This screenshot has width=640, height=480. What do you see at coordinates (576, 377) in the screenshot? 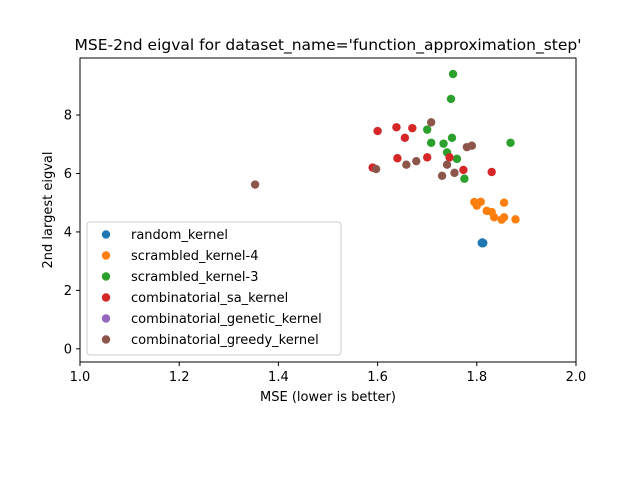
I see `x-tick-label: 2.0` at bounding box center [576, 377].